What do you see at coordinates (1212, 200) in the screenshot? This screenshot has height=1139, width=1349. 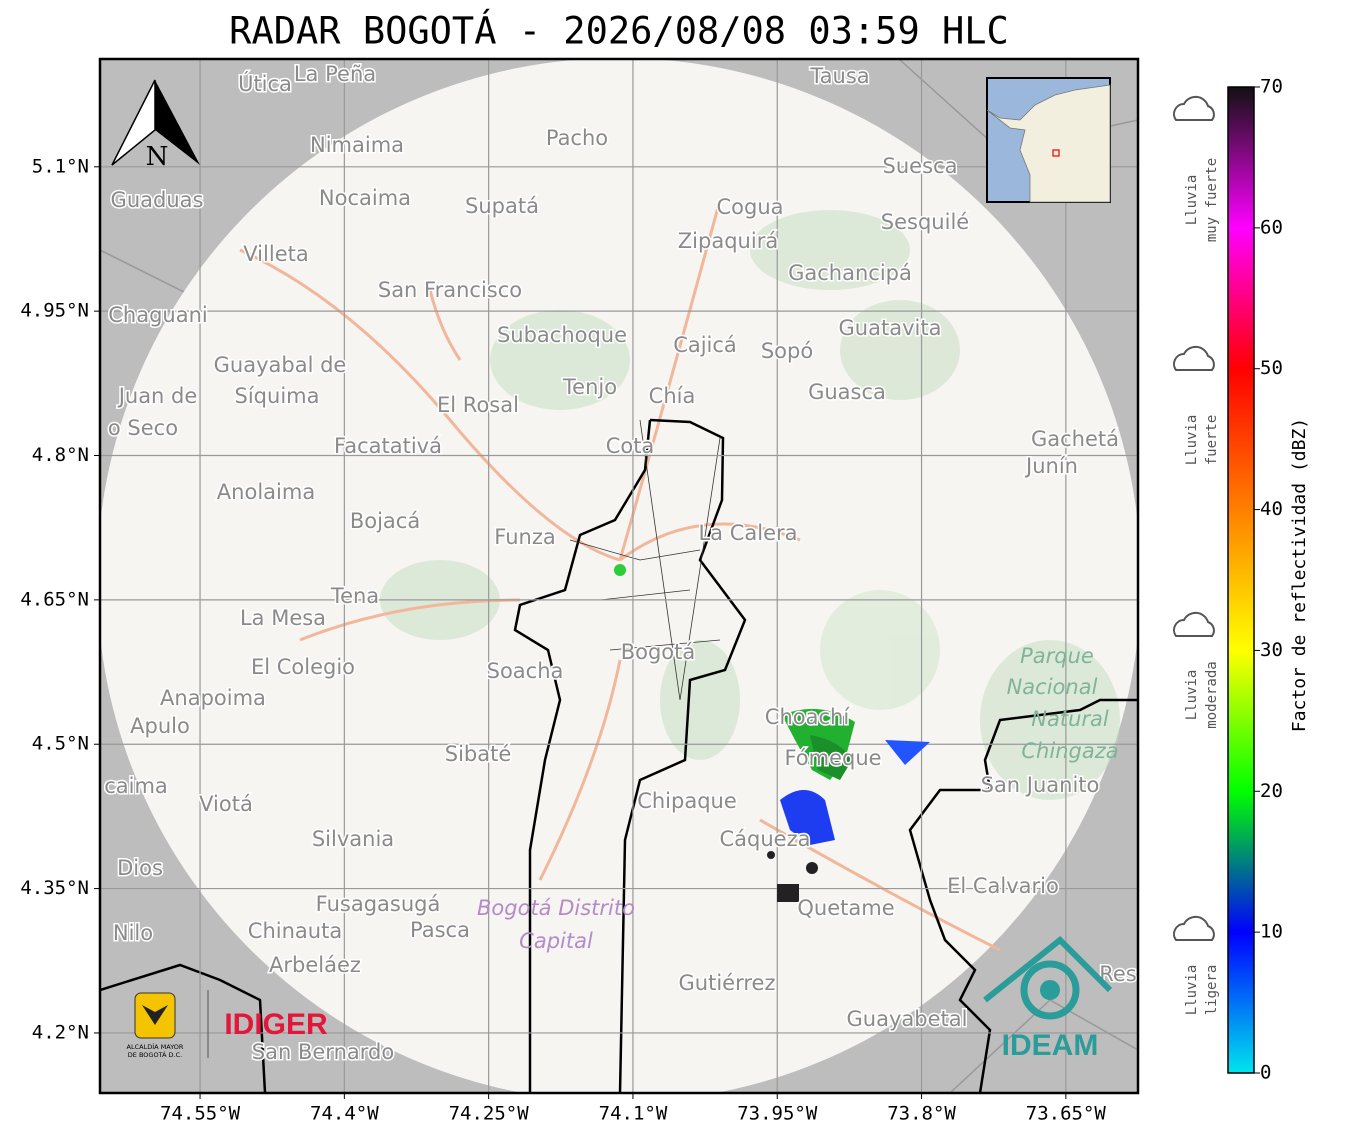 I see `legend-label: muy fuerte` at bounding box center [1212, 200].